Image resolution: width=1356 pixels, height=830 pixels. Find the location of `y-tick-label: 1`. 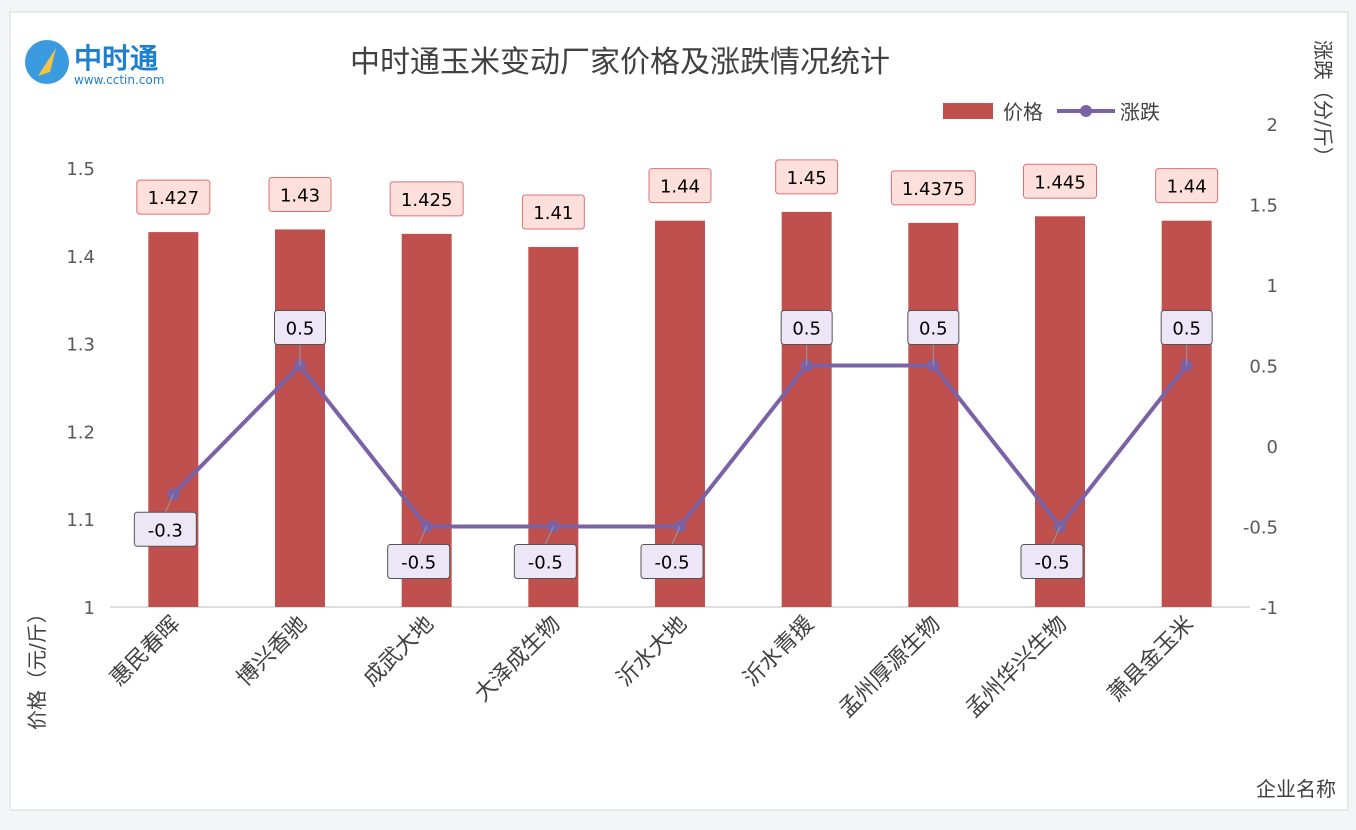

y-tick-label: 1 is located at coordinates (89, 608).